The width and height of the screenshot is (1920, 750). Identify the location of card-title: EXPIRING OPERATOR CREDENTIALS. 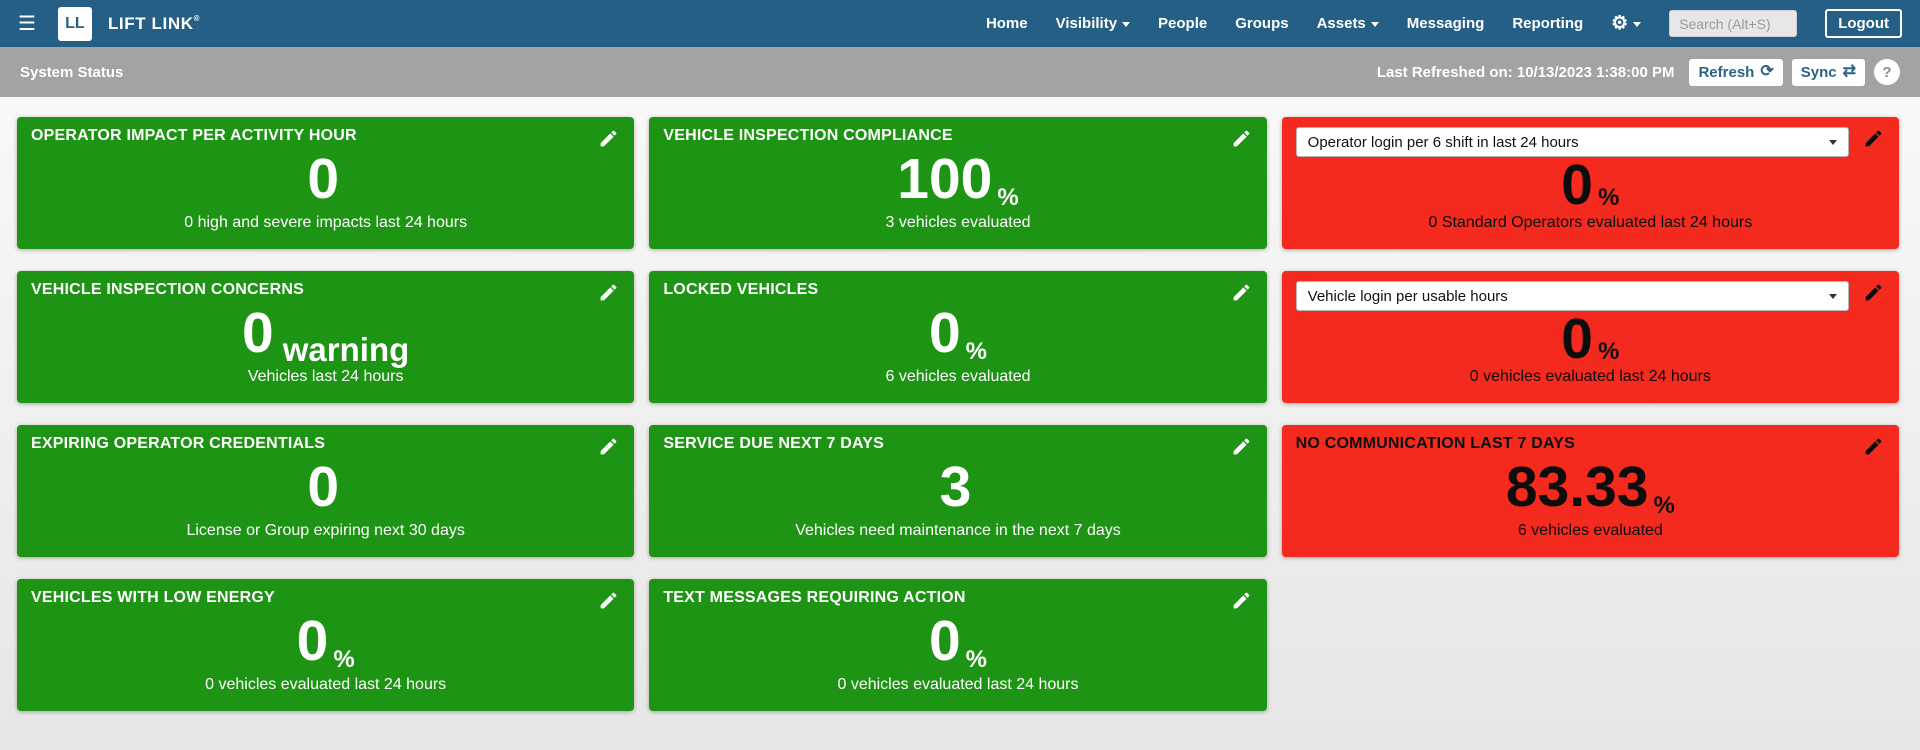
(178, 443).